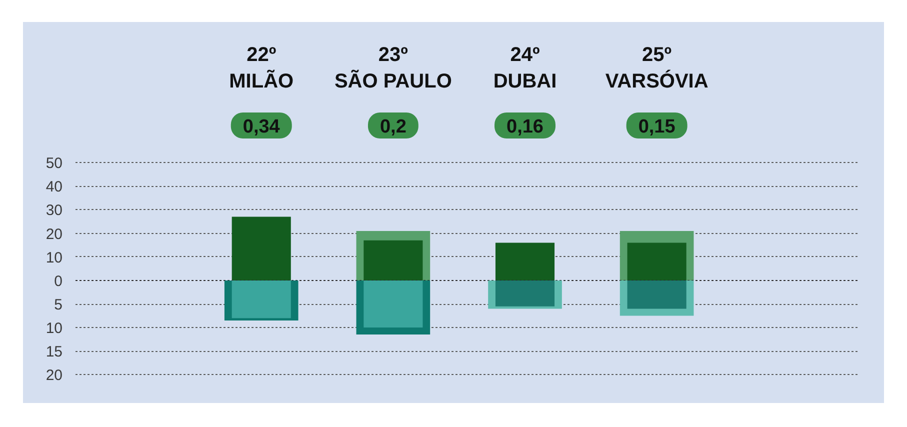 Image resolution: width=907 pixels, height=427 pixels. Describe the element at coordinates (657, 127) in the screenshot. I see `text: 0,15` at that location.